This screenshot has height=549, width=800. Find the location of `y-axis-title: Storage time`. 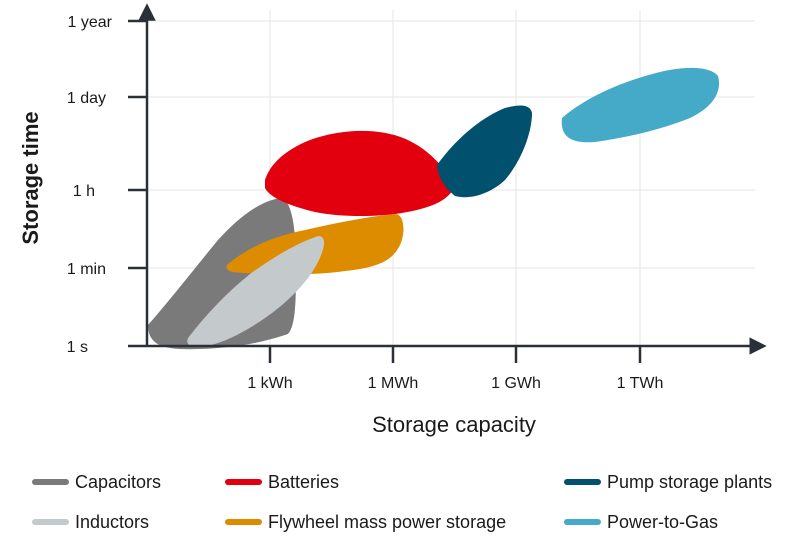

y-axis-title: Storage time is located at coordinates (30, 177).